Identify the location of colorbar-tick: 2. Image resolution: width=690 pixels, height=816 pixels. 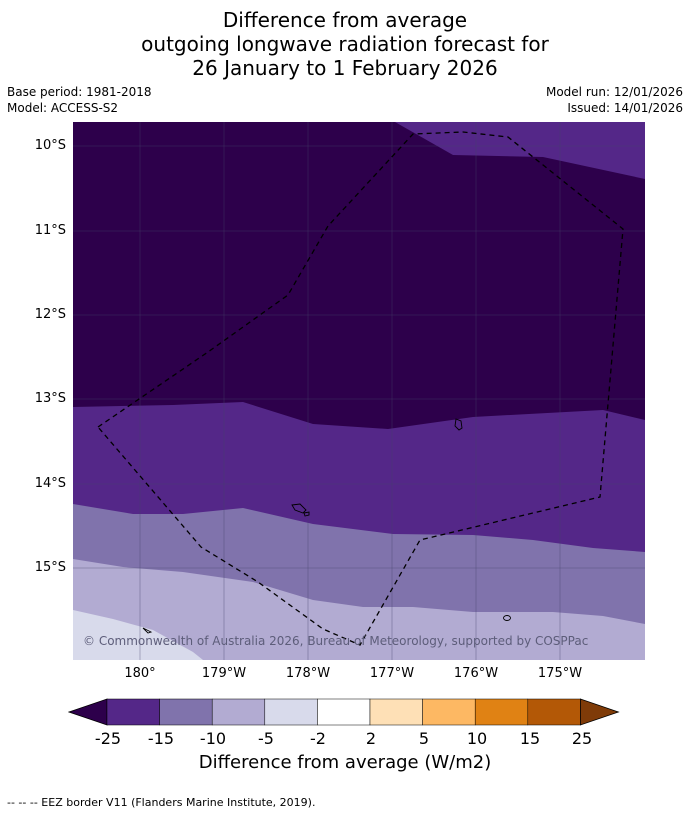
(371, 738).